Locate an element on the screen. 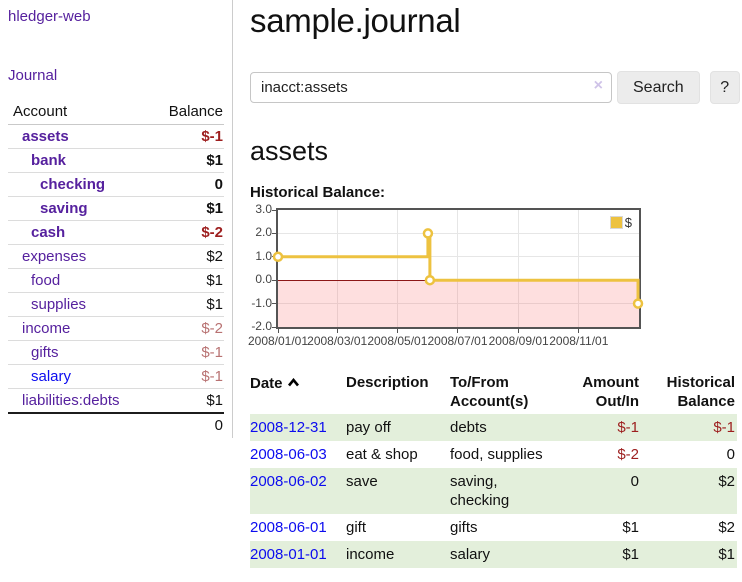 This screenshot has width=742, height=582. account-row: supplies $1 is located at coordinates (116, 304).